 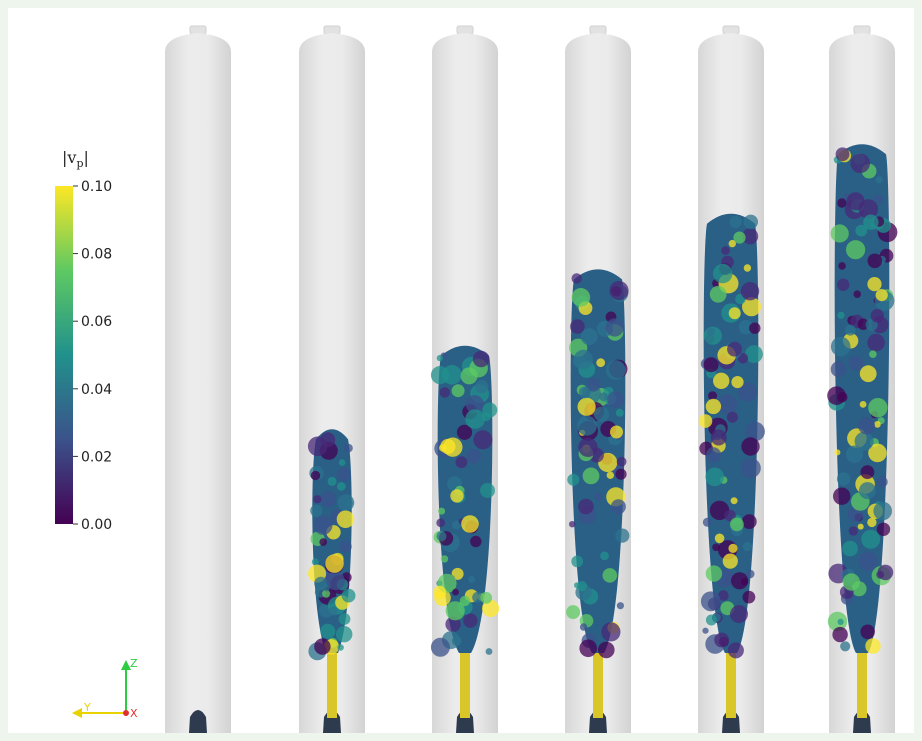 I want to click on color-bar-tick-label: 0.02, so click(x=96, y=457).